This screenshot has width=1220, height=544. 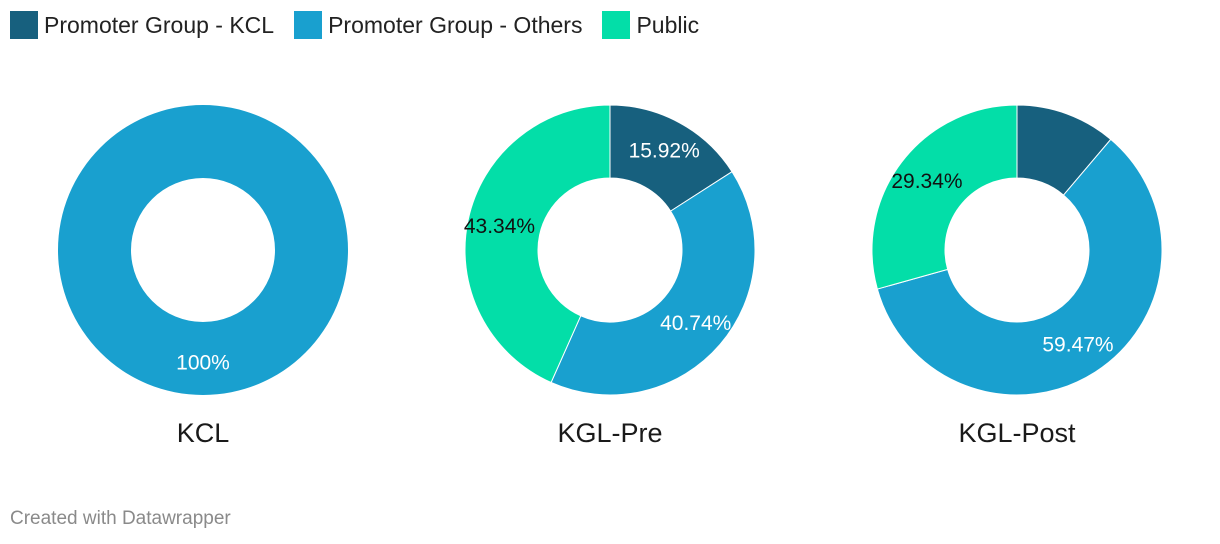 What do you see at coordinates (455, 24) in the screenshot?
I see `legend-label-promoter-others: Promoter Group - Others` at bounding box center [455, 24].